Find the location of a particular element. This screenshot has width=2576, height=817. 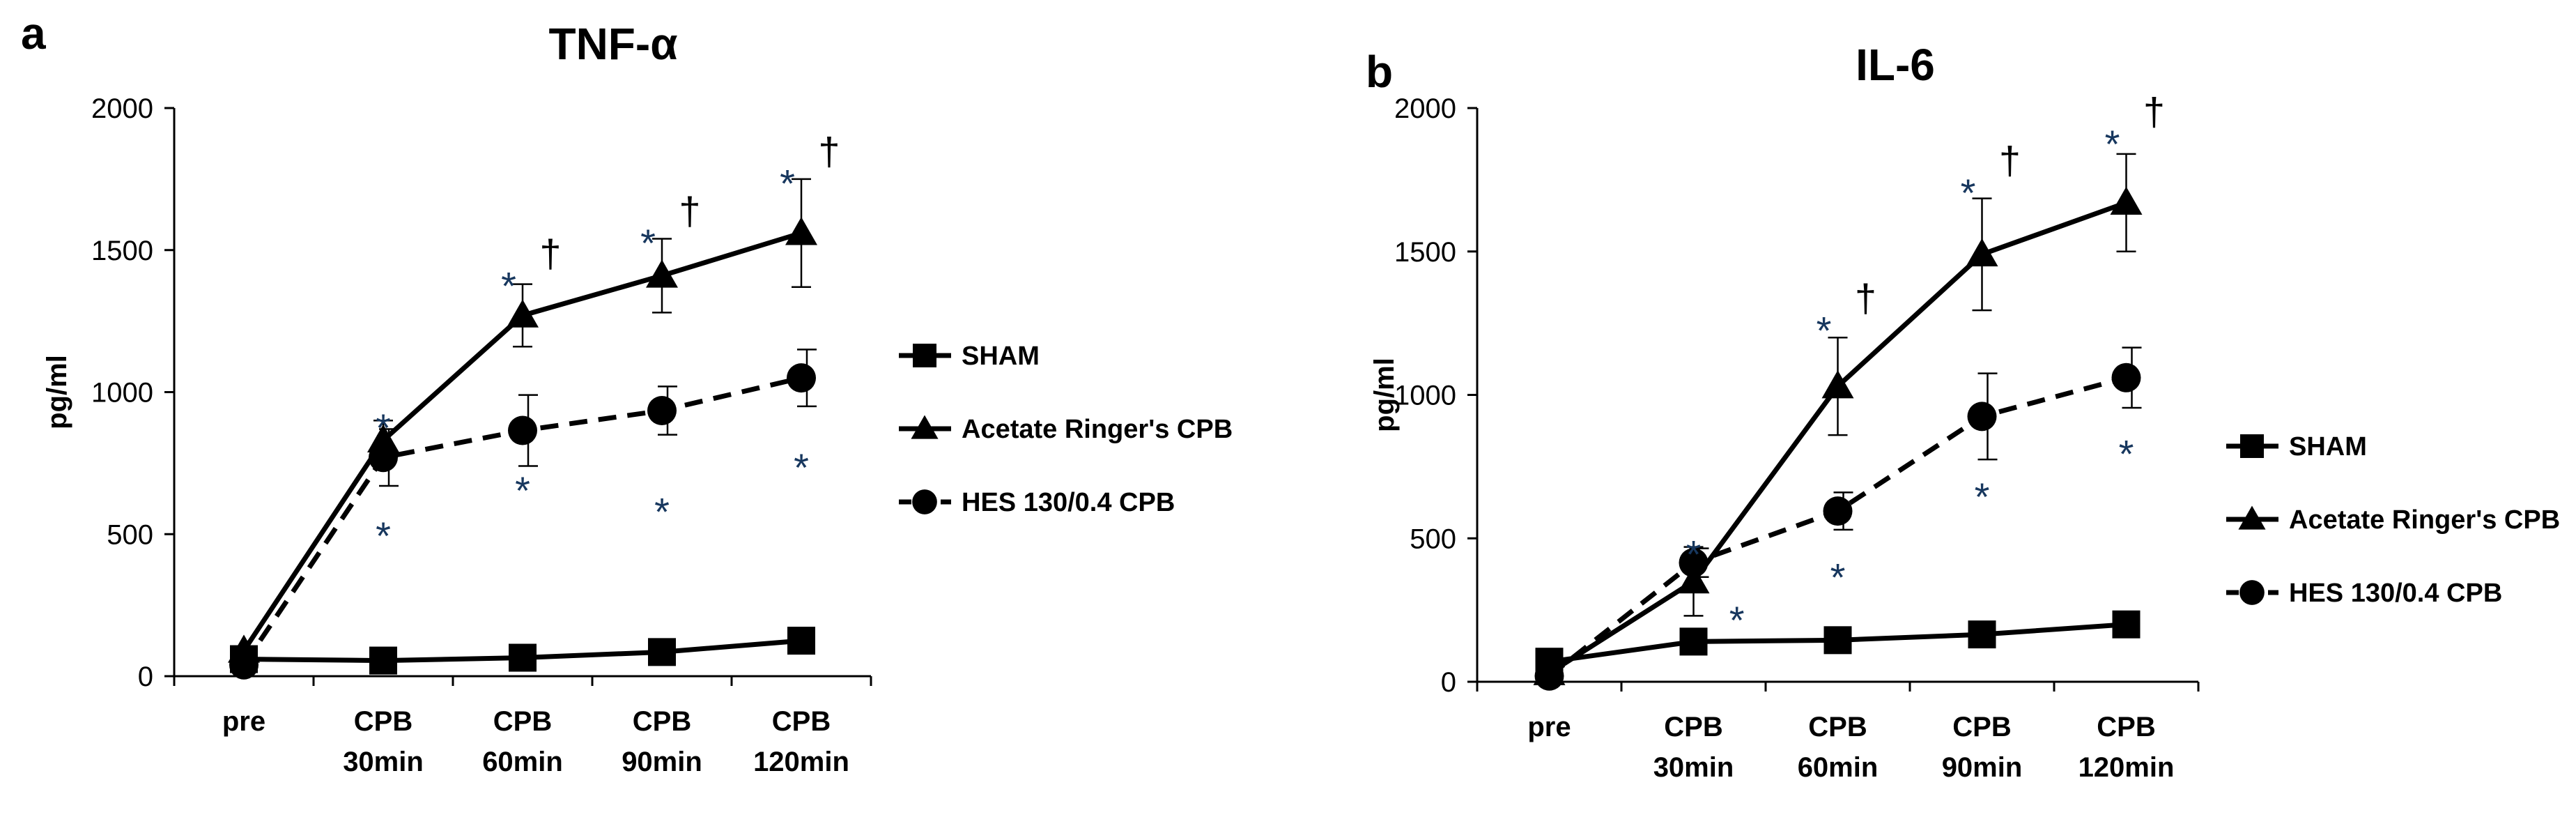

chart-title: TNF-α is located at coordinates (612, 44).